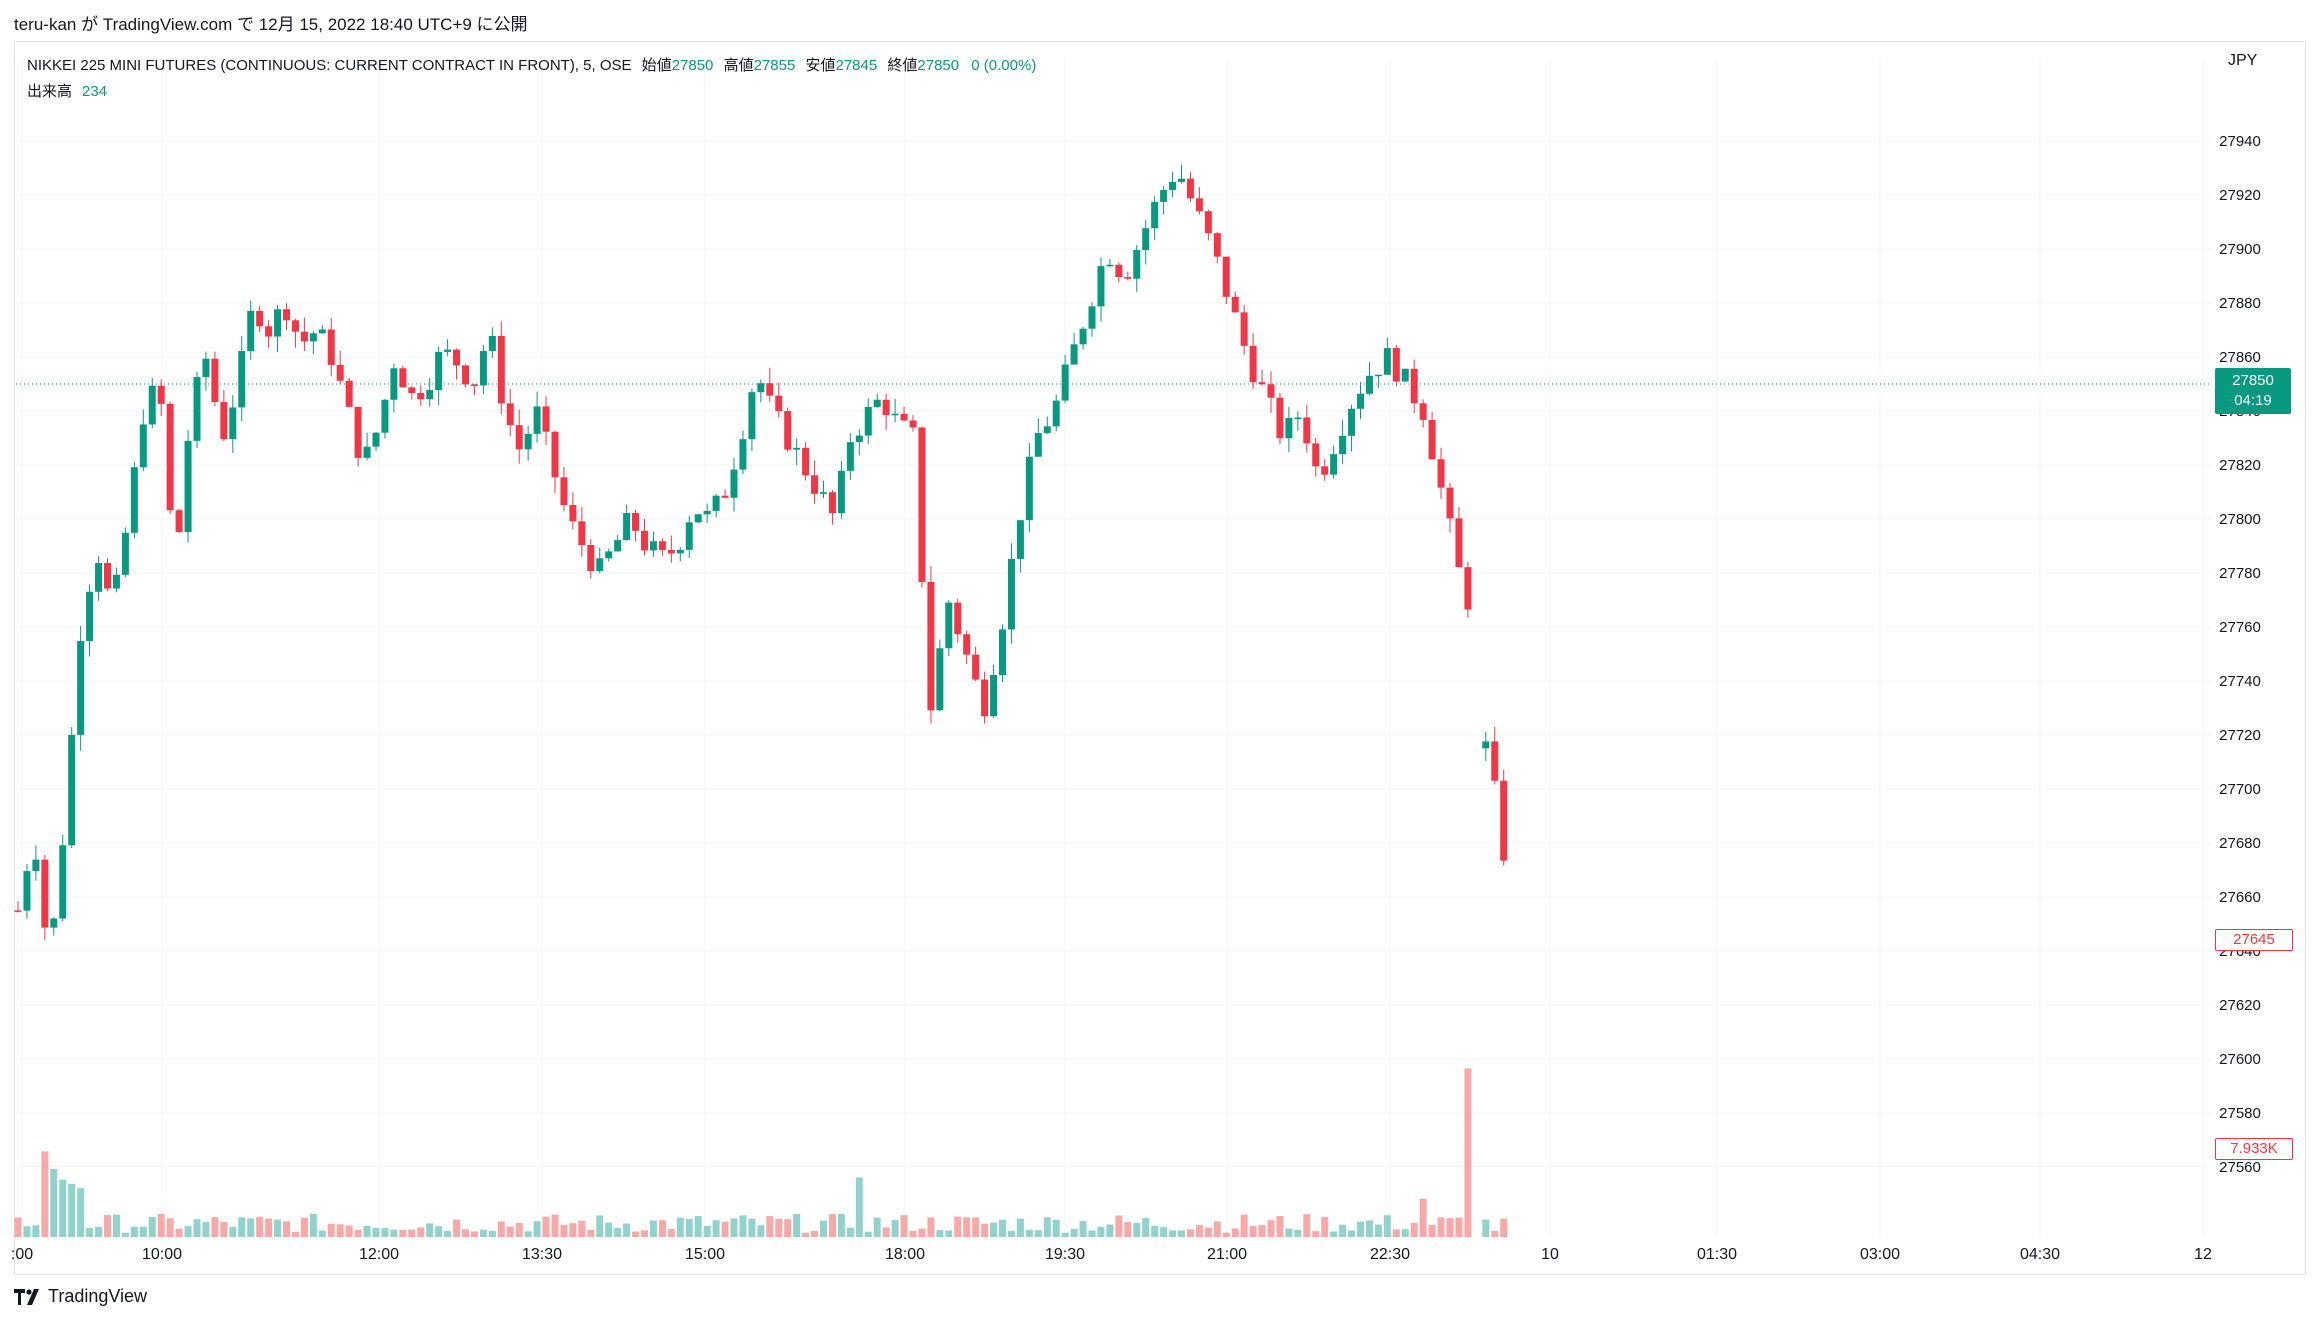  What do you see at coordinates (1004, 65) in the screenshot?
I see `change-value: 0 (0.00%)` at bounding box center [1004, 65].